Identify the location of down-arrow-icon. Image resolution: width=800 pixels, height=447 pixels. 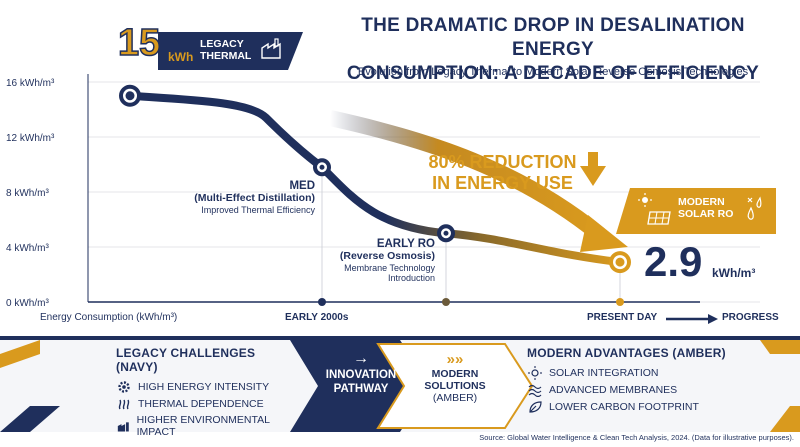
(593, 169).